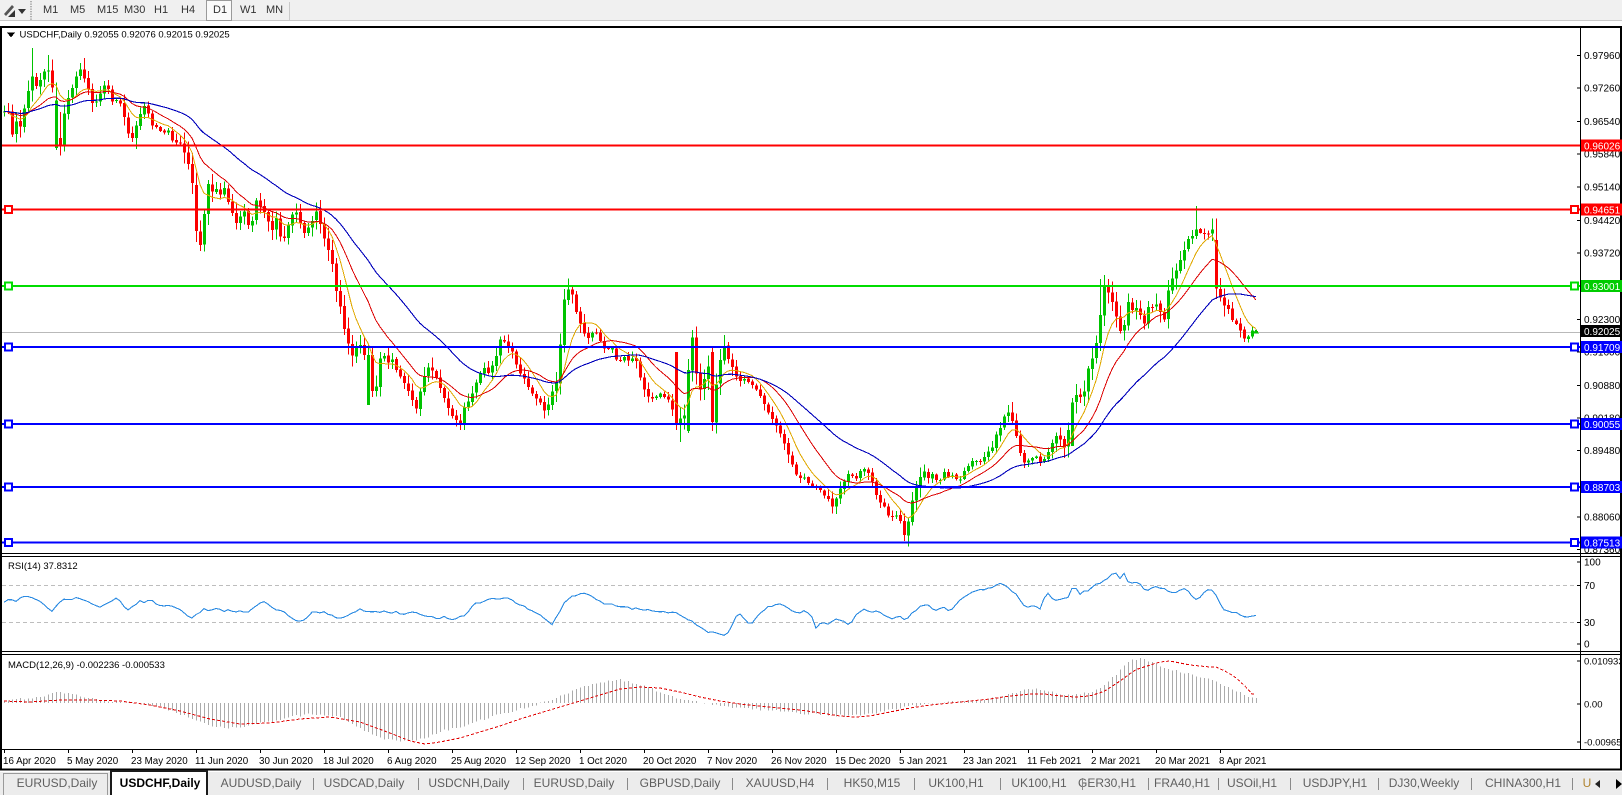 The image size is (1622, 795). What do you see at coordinates (1602, 332) in the screenshot?
I see `svg-text: 0.92025` at bounding box center [1602, 332].